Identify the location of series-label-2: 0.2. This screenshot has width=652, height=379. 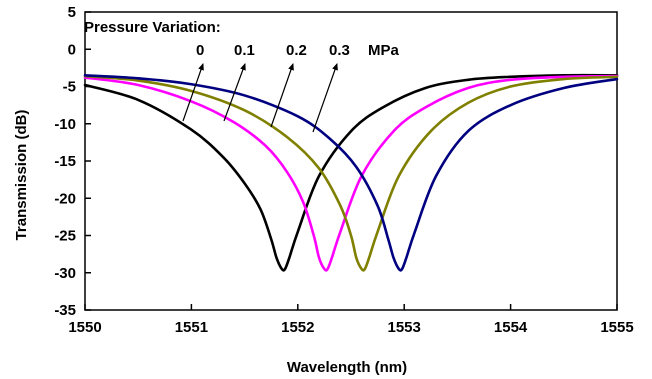
(296, 50).